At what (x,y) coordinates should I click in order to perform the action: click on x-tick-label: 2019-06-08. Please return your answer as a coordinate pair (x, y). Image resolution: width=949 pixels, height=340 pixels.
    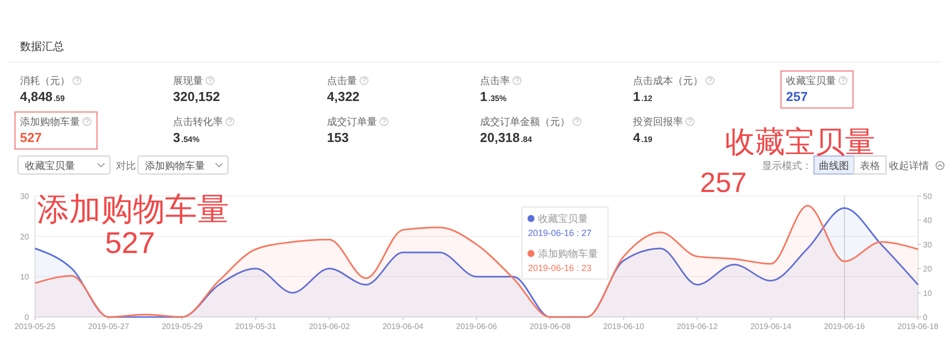
    Looking at the image, I should click on (551, 326).